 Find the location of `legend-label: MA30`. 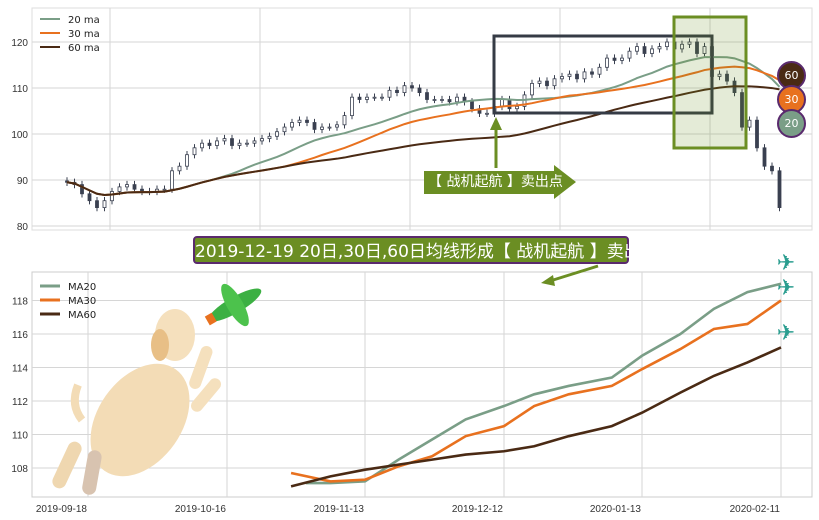

legend-label: MA30 is located at coordinates (82, 301).